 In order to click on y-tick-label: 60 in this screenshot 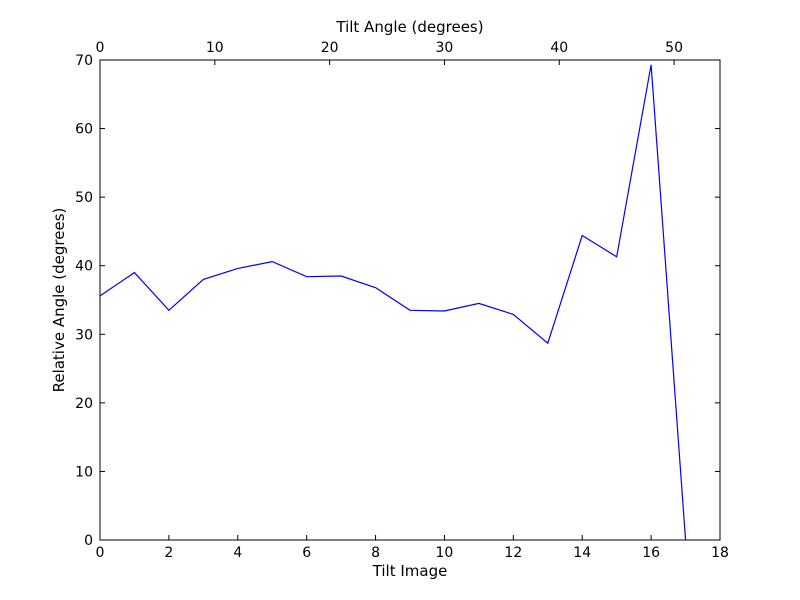, I will do `click(84, 130)`.